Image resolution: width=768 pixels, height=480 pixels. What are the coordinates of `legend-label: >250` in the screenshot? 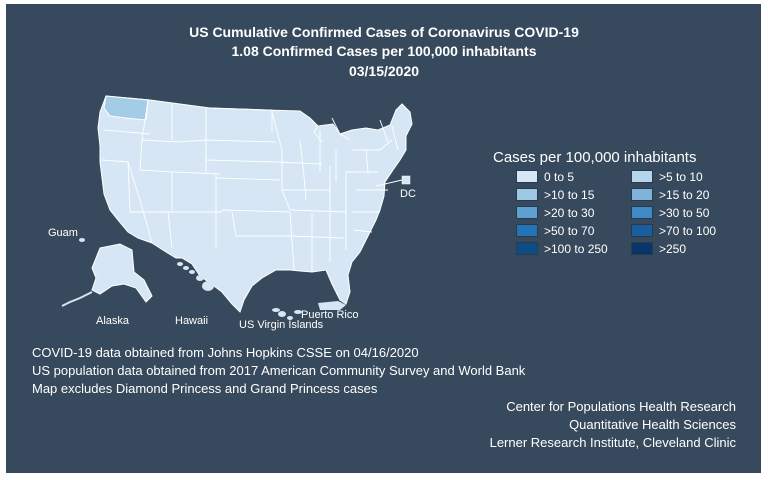 It's located at (673, 248).